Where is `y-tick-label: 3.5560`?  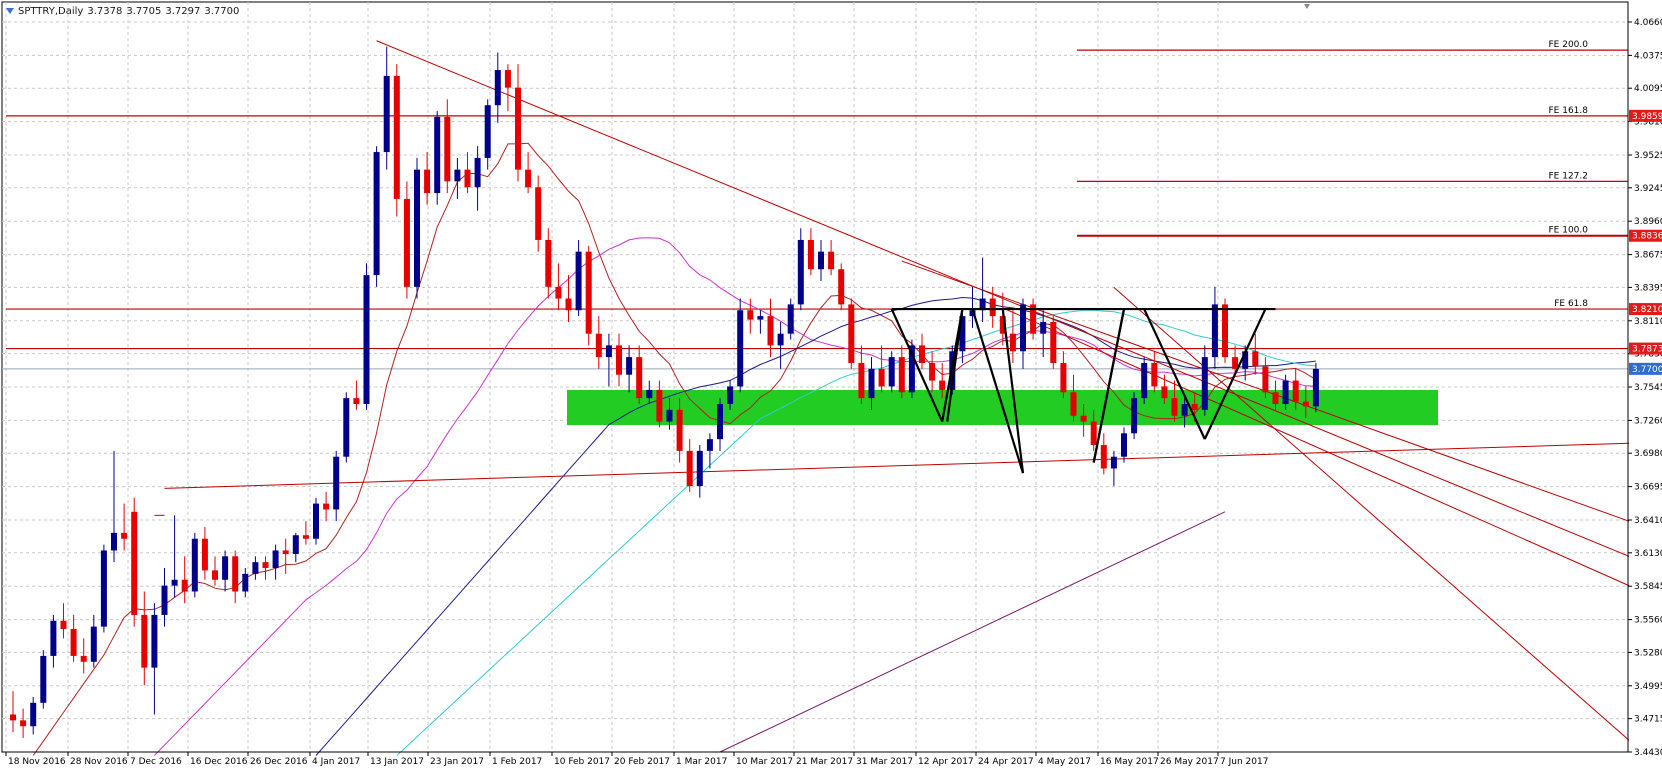 y-tick-label: 3.5560 is located at coordinates (1648, 621).